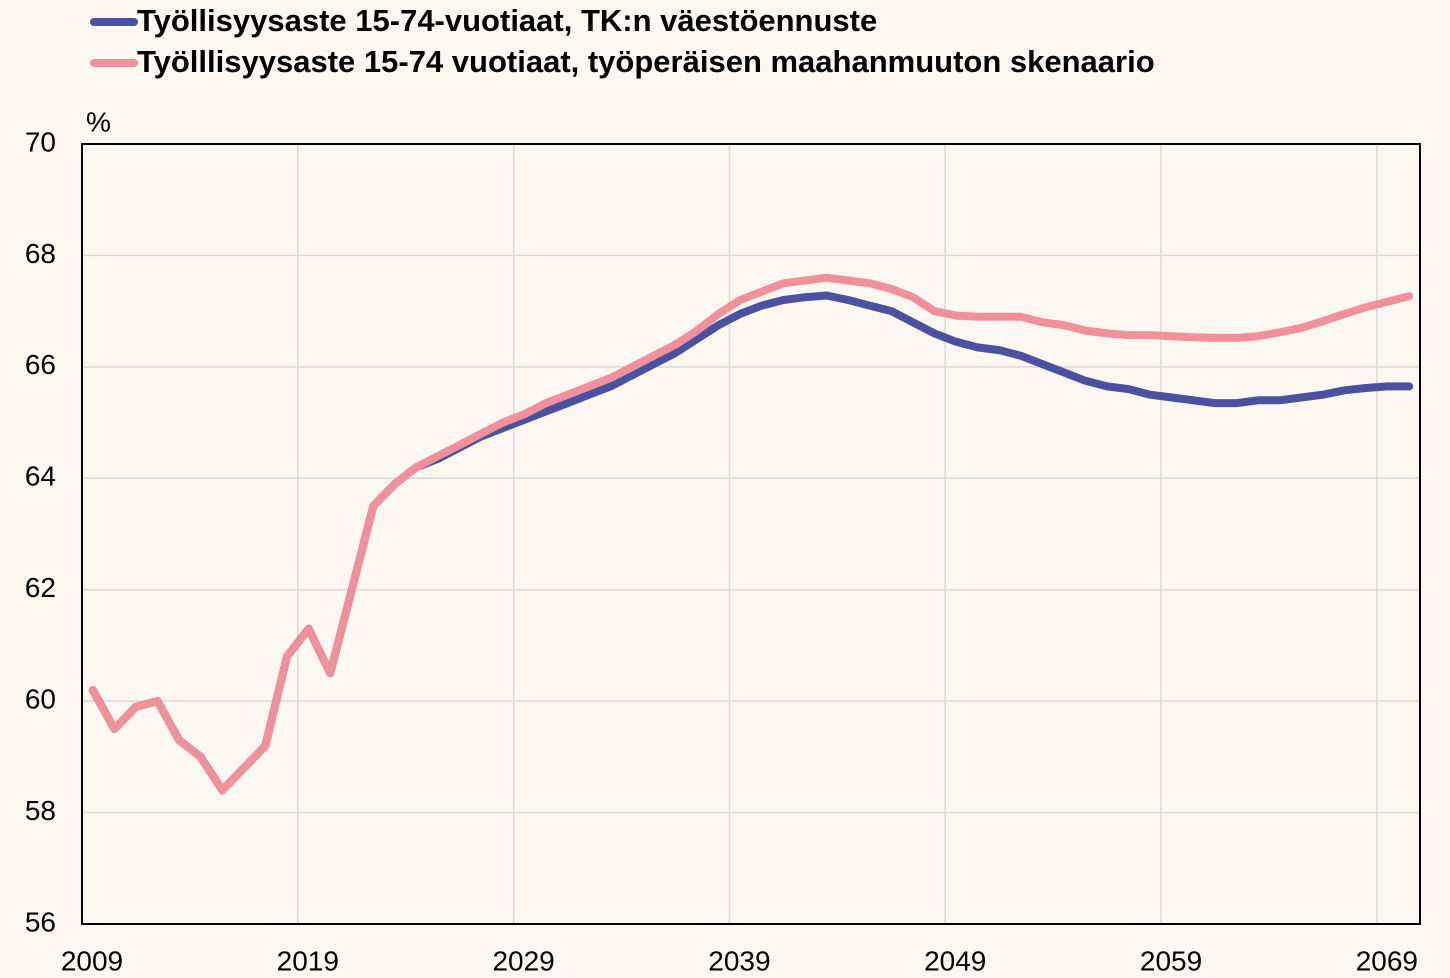 Image resolution: width=1450 pixels, height=978 pixels. I want to click on y-tick-label: 68, so click(40, 253).